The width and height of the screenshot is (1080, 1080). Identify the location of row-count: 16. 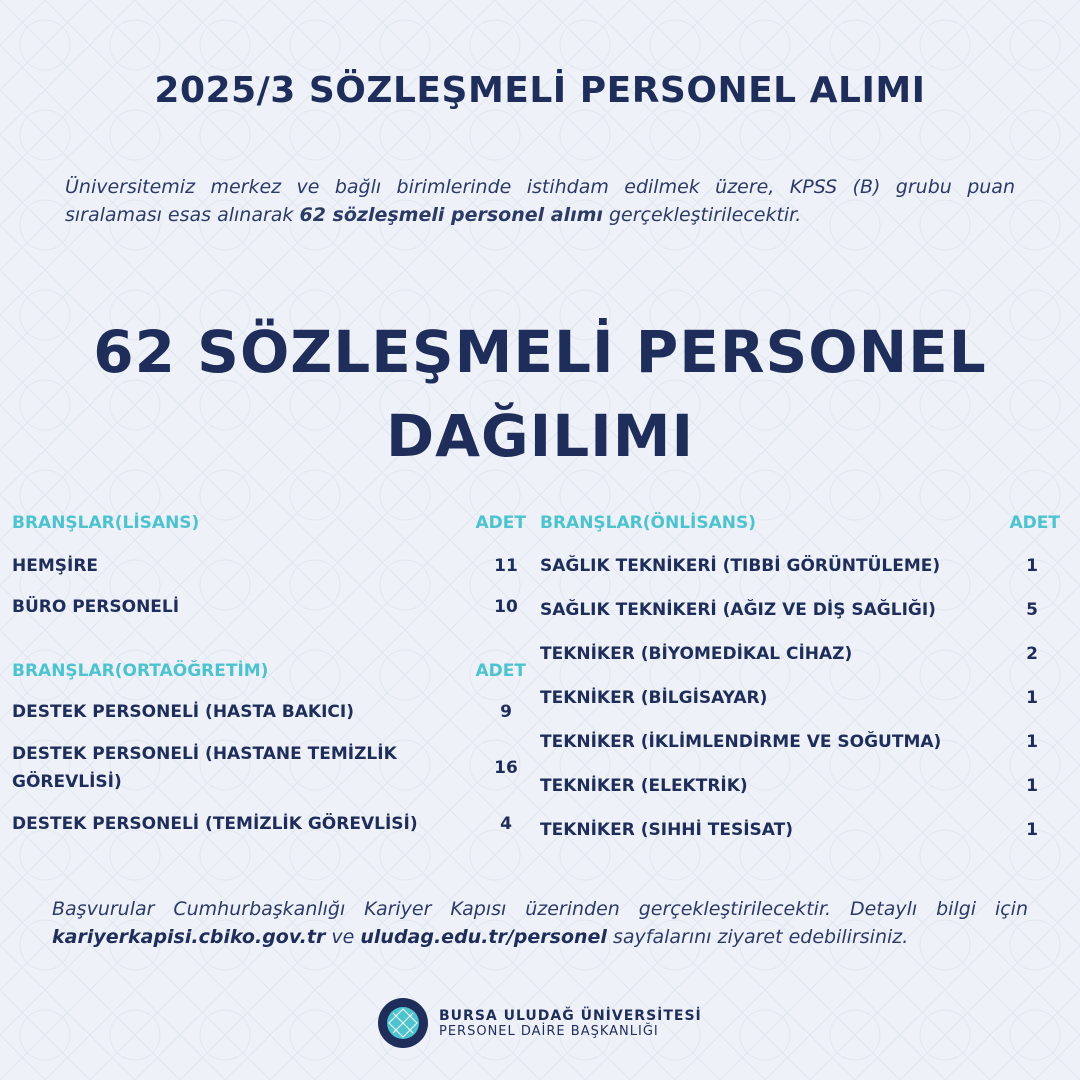
(506, 768).